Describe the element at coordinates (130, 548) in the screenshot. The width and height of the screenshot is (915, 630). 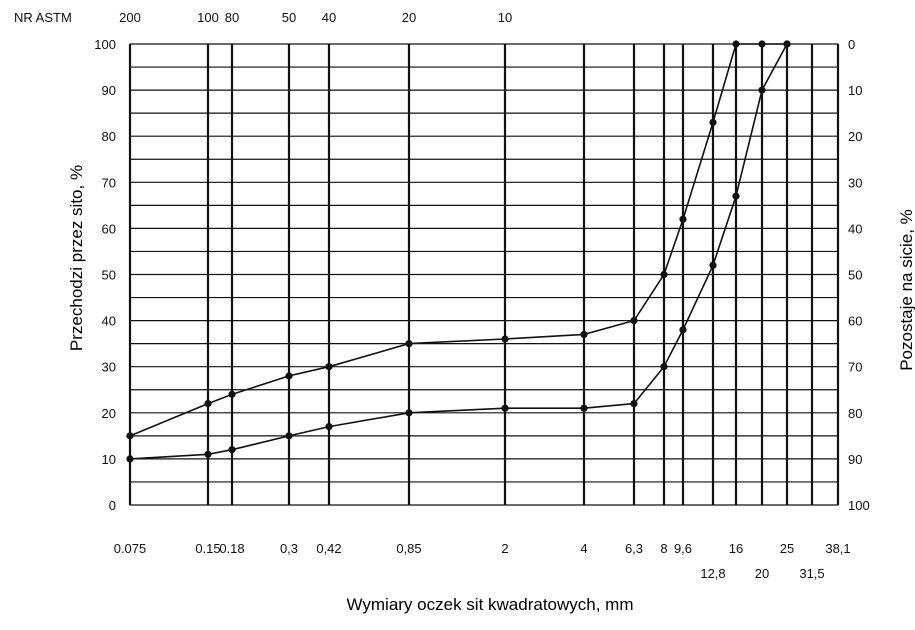
I see `x-tick-label: 0.075` at that location.